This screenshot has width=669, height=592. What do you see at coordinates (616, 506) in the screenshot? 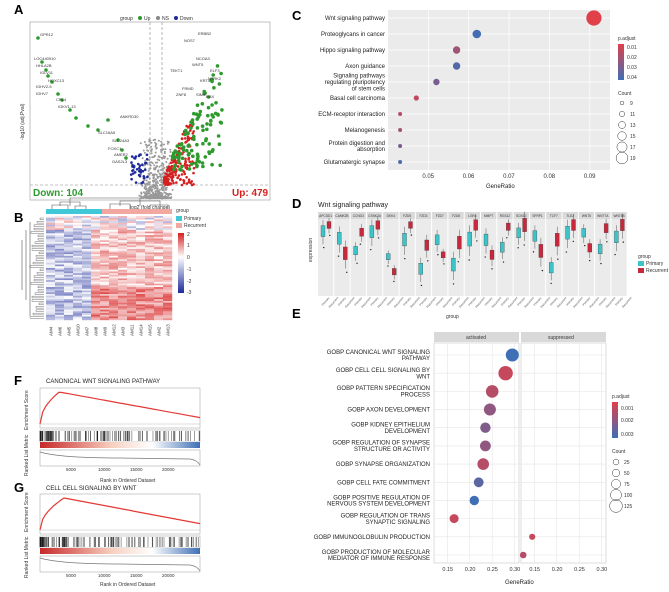
I see `go-count-legend-dot` at bounding box center [616, 506].